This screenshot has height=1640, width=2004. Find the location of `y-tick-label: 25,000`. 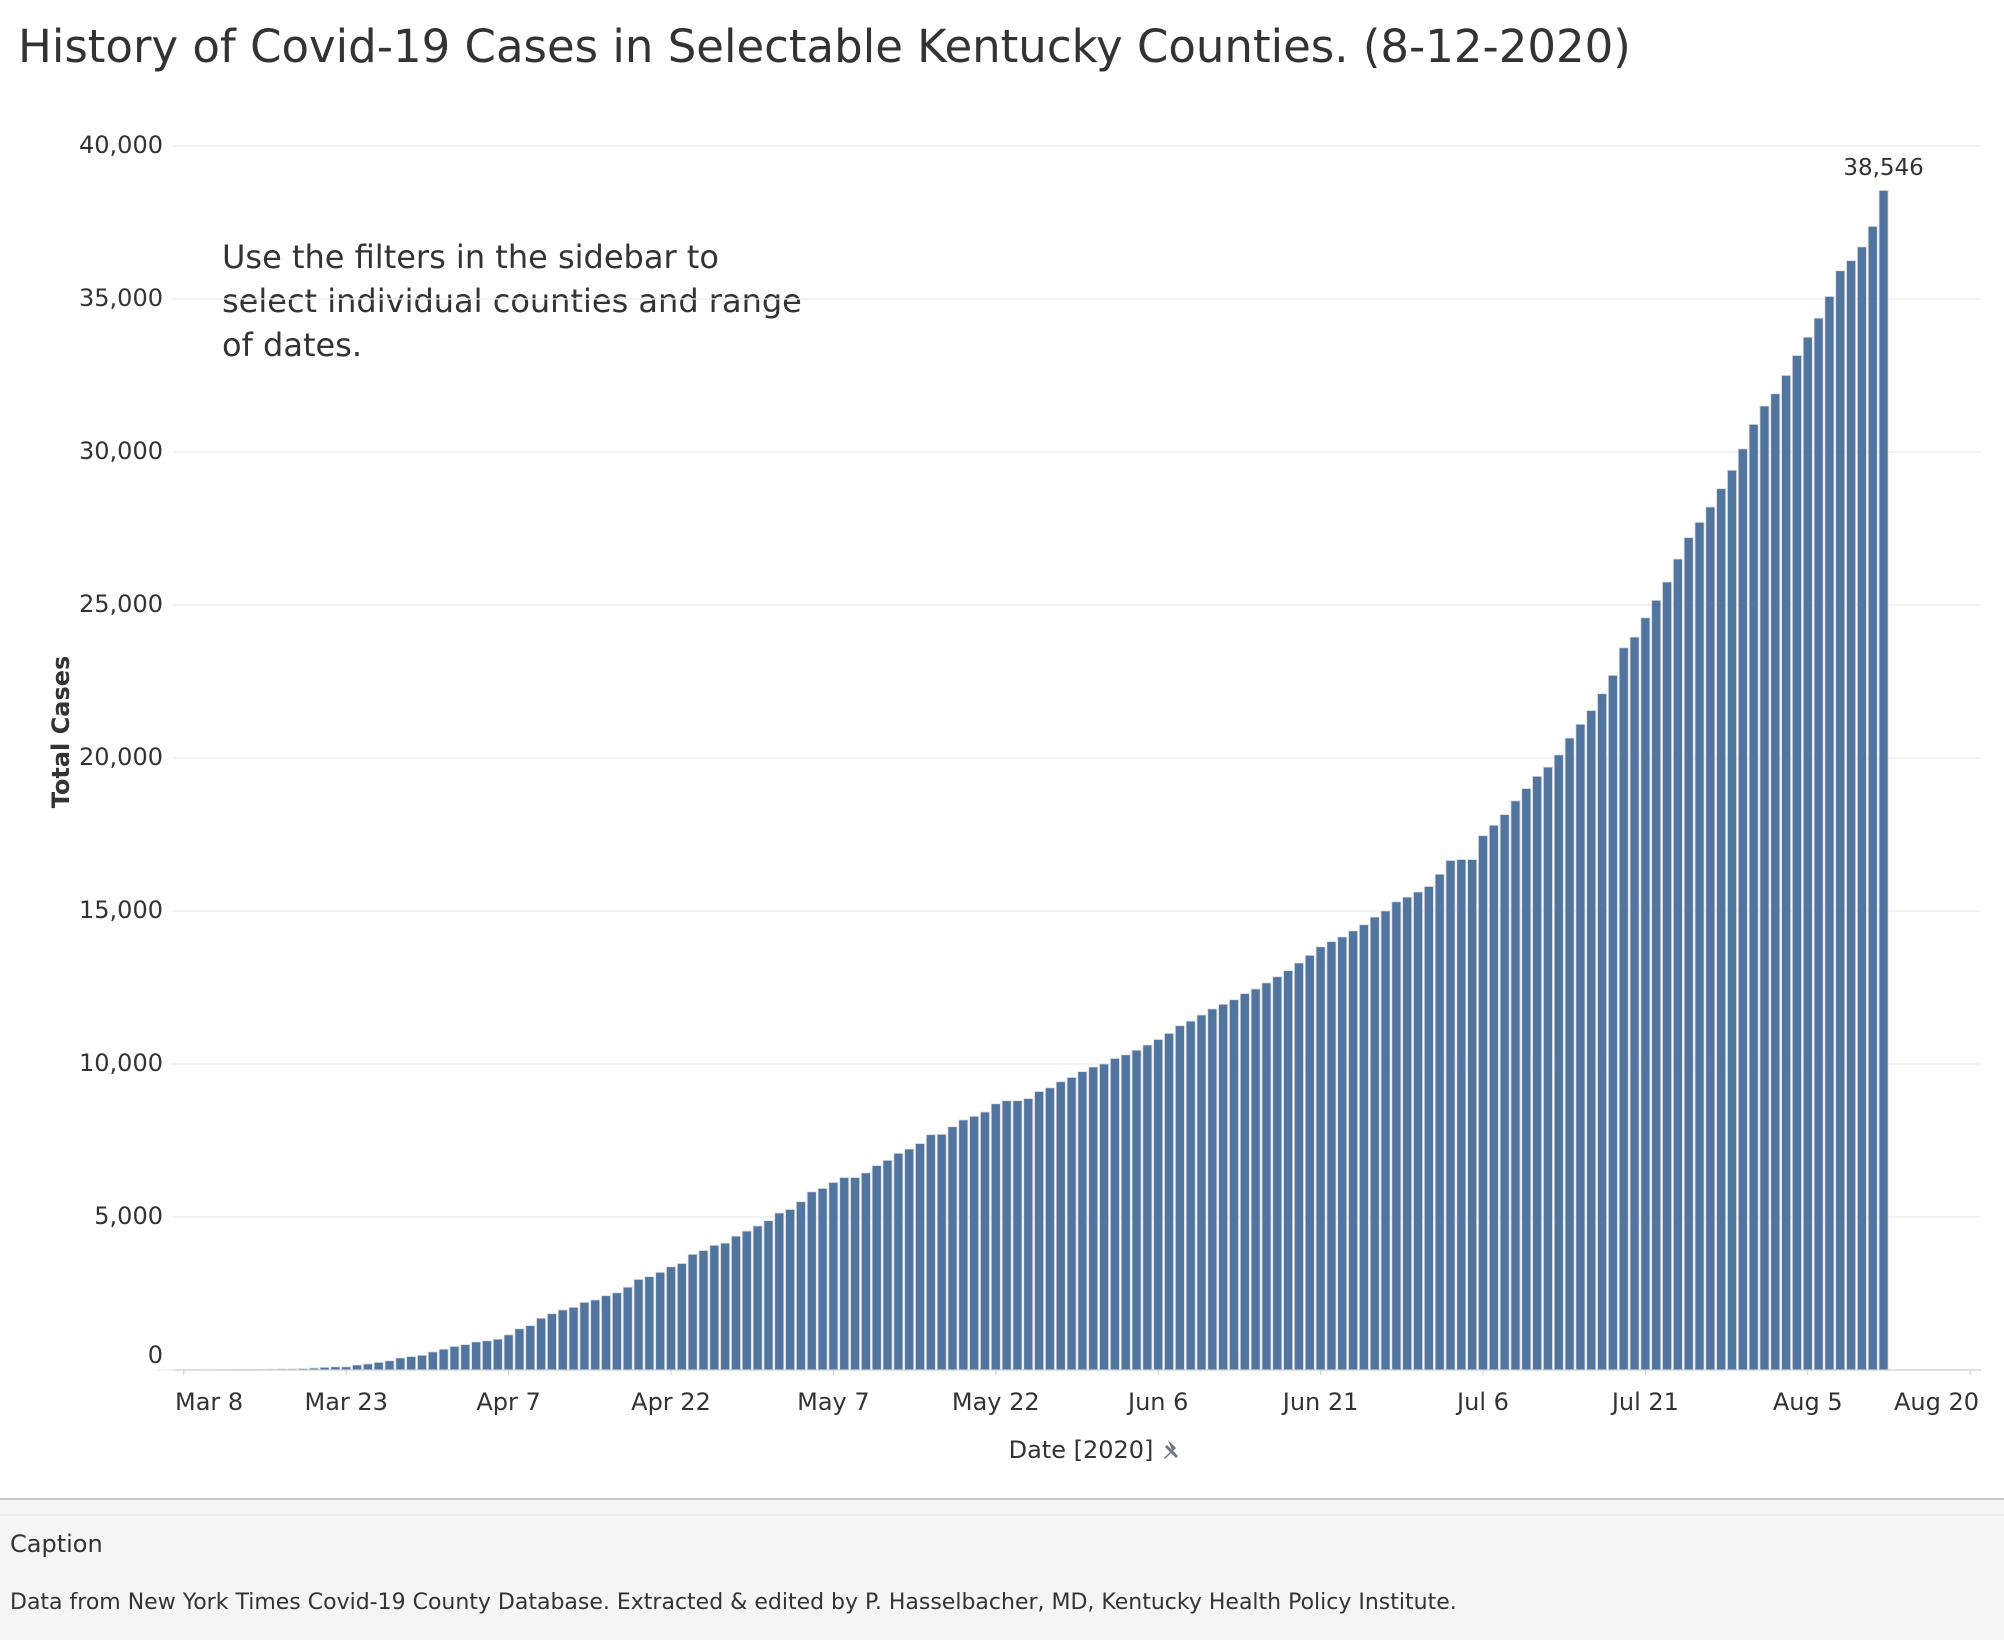

y-tick-label: 25,000 is located at coordinates (121, 604).